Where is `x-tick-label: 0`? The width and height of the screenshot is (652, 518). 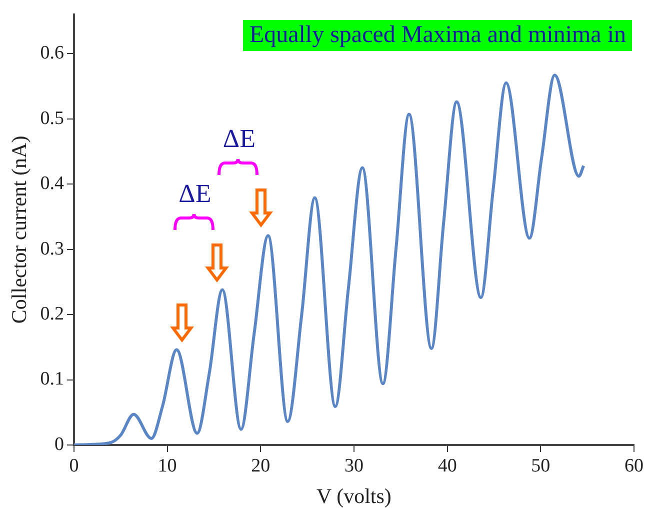
x-tick-label: 0 is located at coordinates (74, 465).